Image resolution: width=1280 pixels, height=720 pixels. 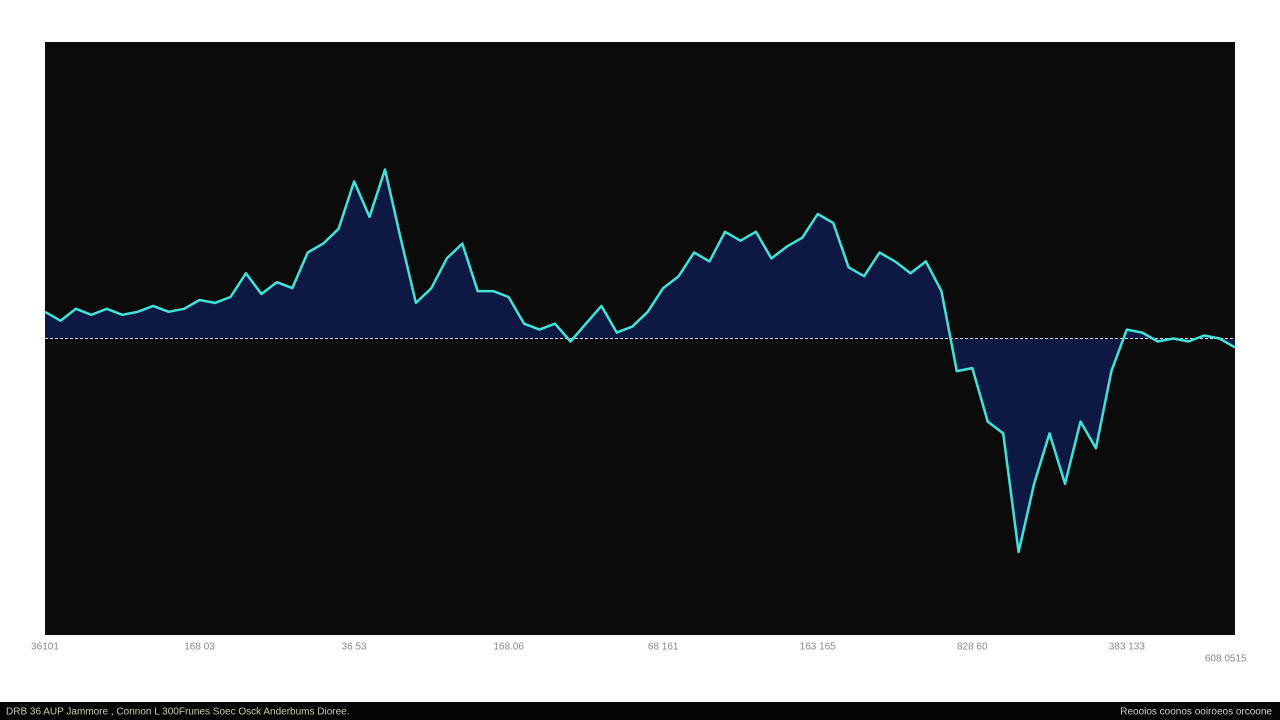 What do you see at coordinates (663, 647) in the screenshot?
I see `x-tick-label: 68 161` at bounding box center [663, 647].